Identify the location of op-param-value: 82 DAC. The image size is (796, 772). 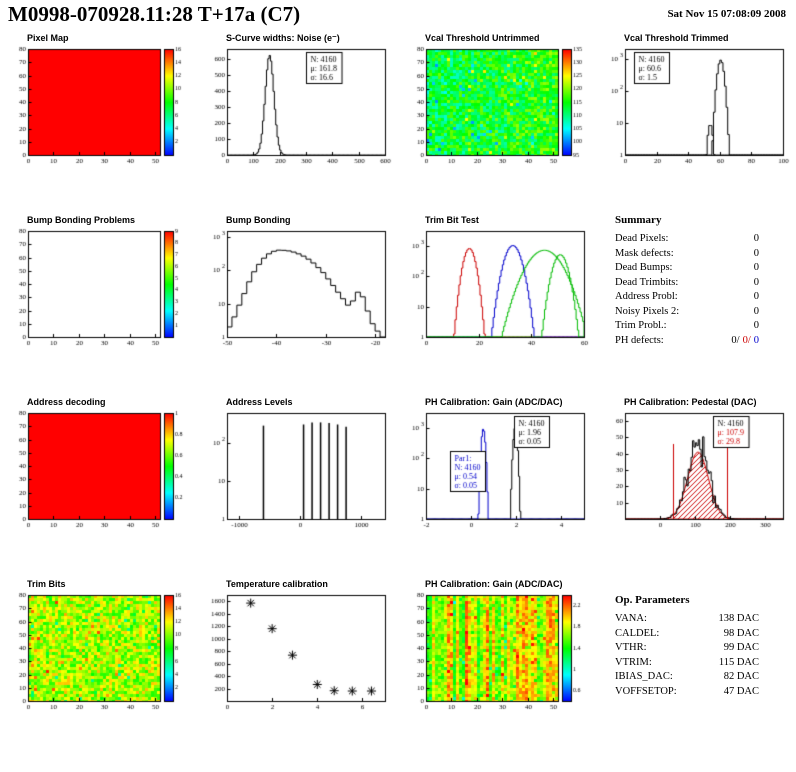
(741, 676).